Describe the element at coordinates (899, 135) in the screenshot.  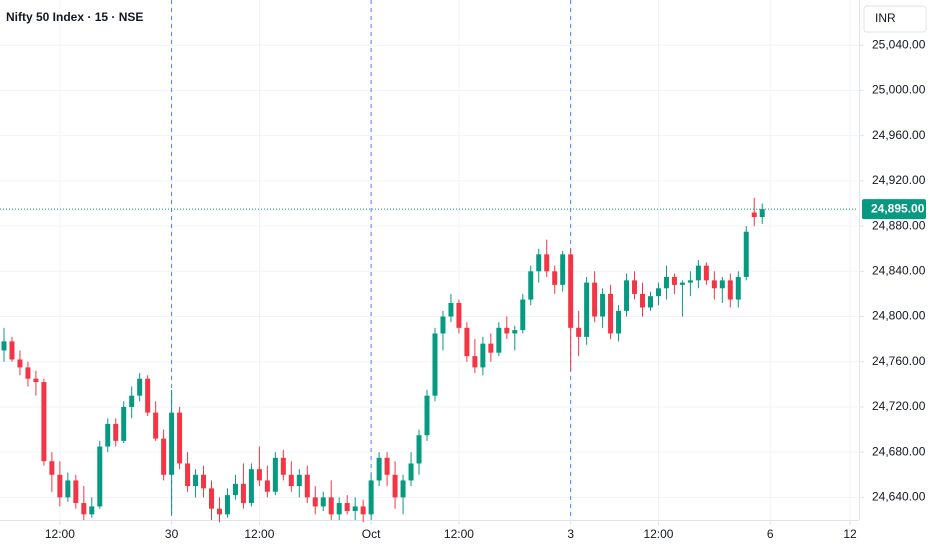
I see `y-tick-label: 24,960.00` at that location.